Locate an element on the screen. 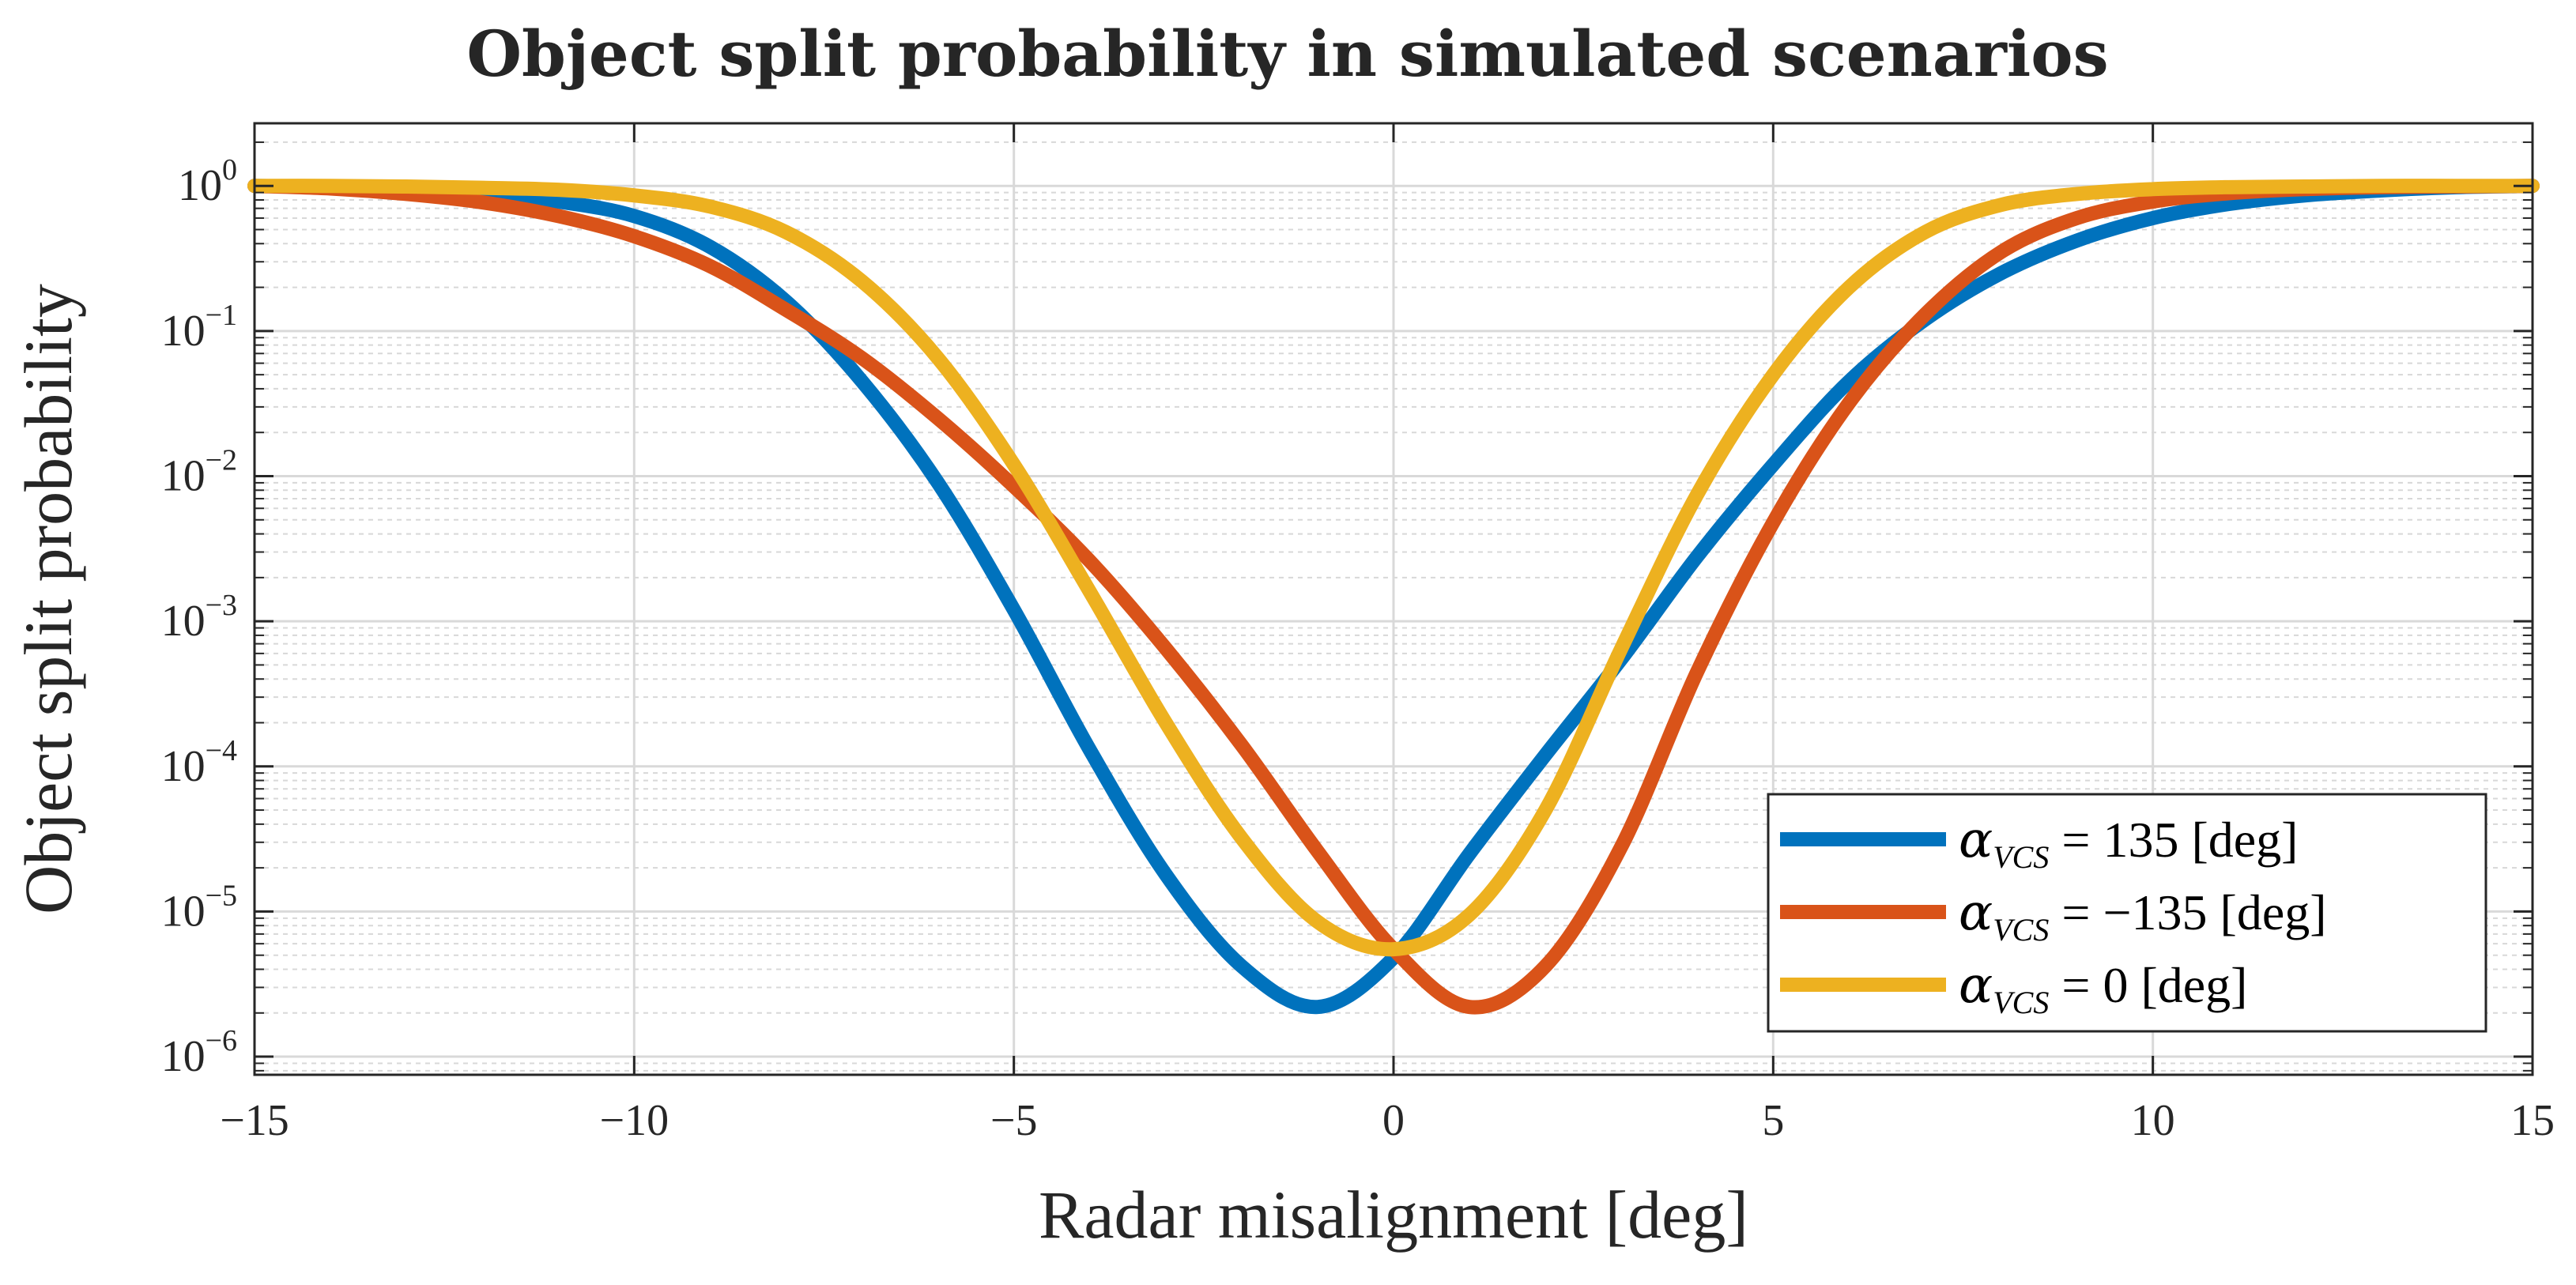  legend-label-1: αVCS = 135 [deg] is located at coordinates (2128, 843).